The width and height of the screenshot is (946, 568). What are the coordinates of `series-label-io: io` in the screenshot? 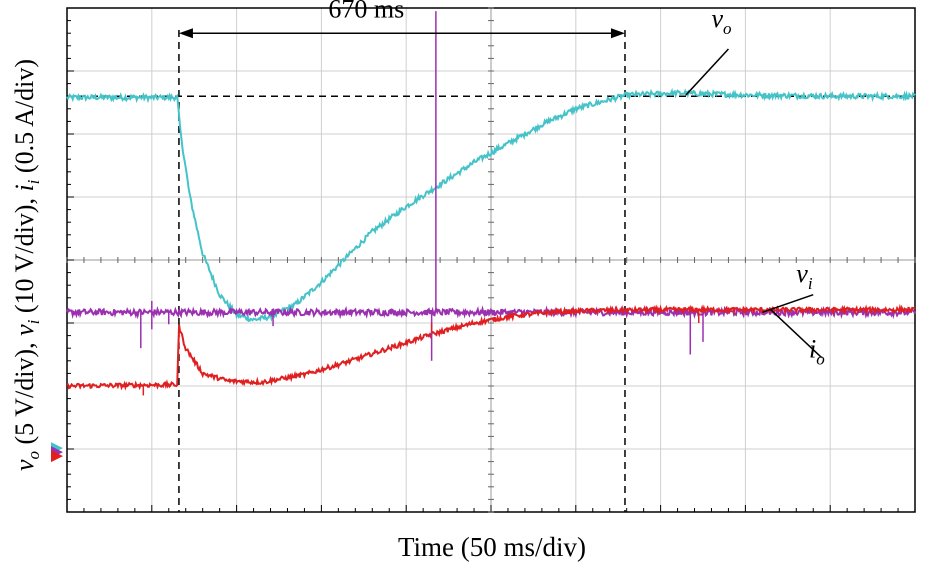 It's located at (817, 352).